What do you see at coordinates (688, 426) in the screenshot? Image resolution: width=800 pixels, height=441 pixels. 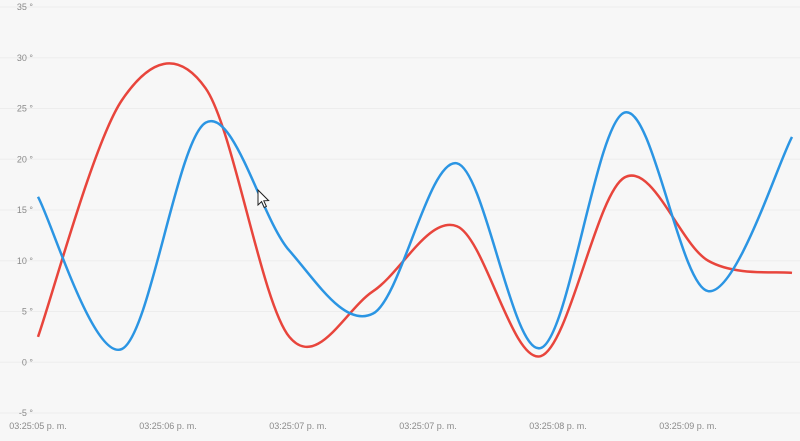 I see `x-tick-label: 03:25:09 p. m.` at bounding box center [688, 426].